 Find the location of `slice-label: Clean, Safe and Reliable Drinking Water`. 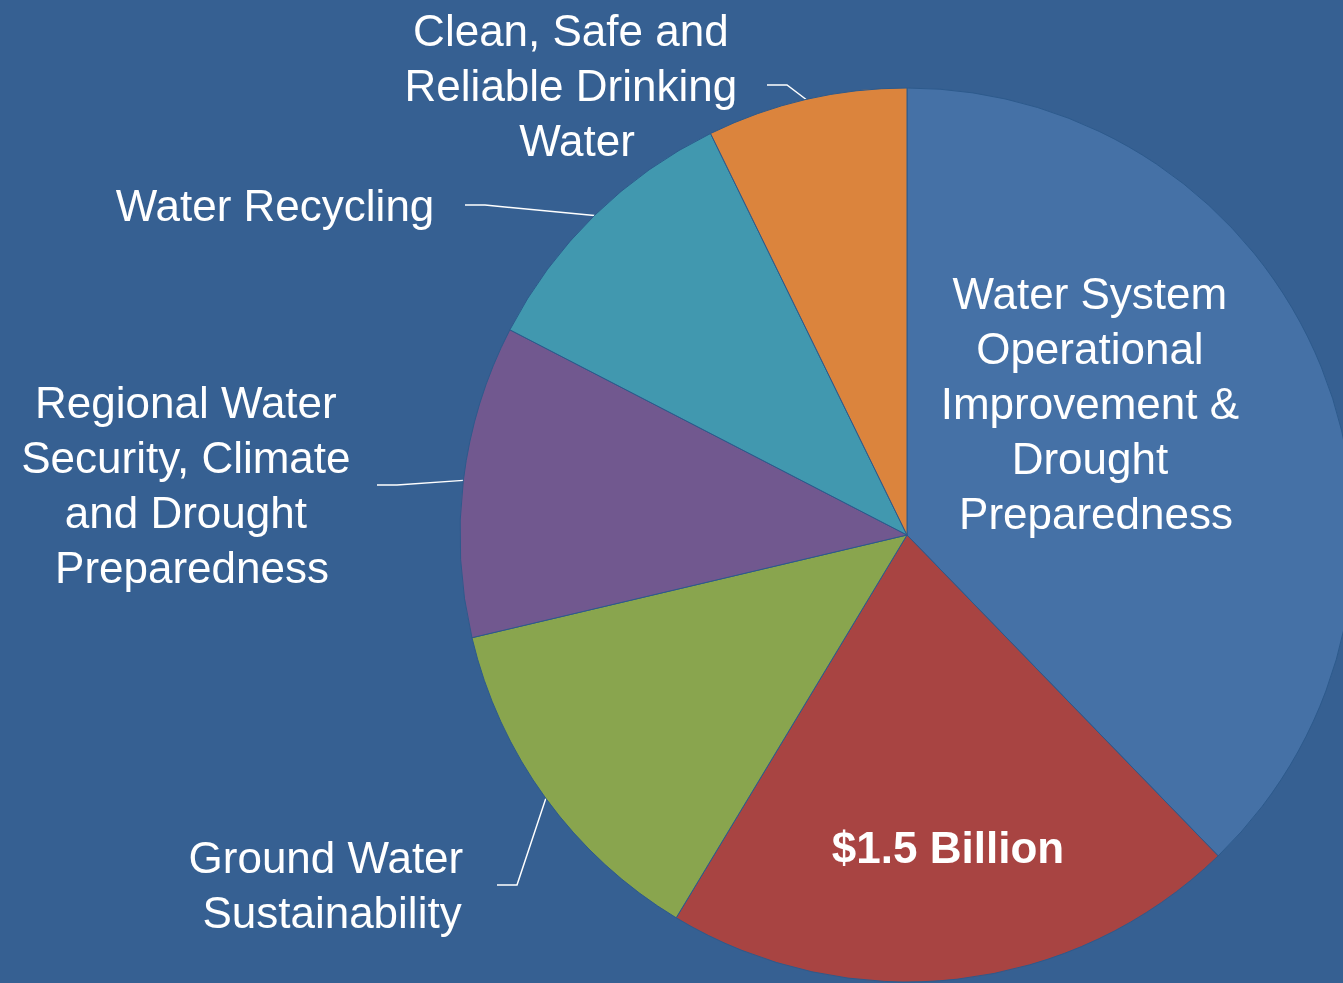

slice-label: Clean, Safe and Reliable Drinking Water is located at coordinates (577, 85).